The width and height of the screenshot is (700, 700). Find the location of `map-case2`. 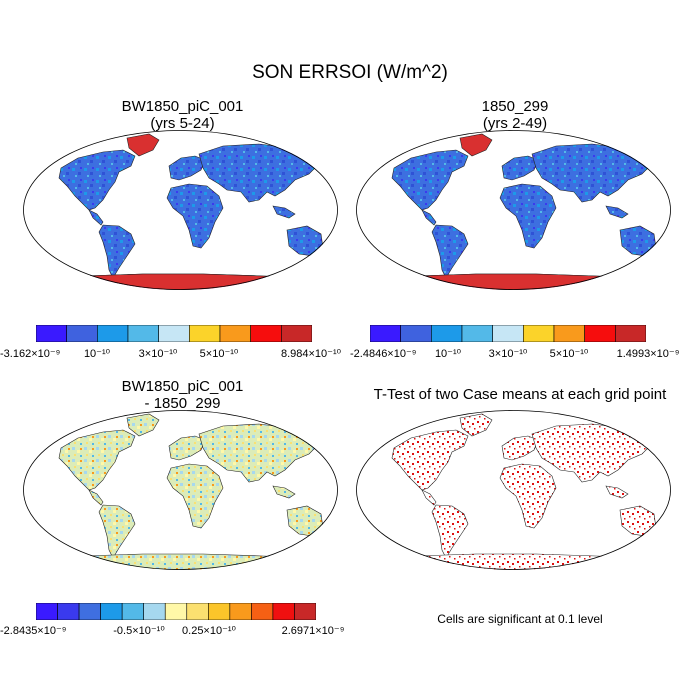

map-case2 is located at coordinates (513, 210).